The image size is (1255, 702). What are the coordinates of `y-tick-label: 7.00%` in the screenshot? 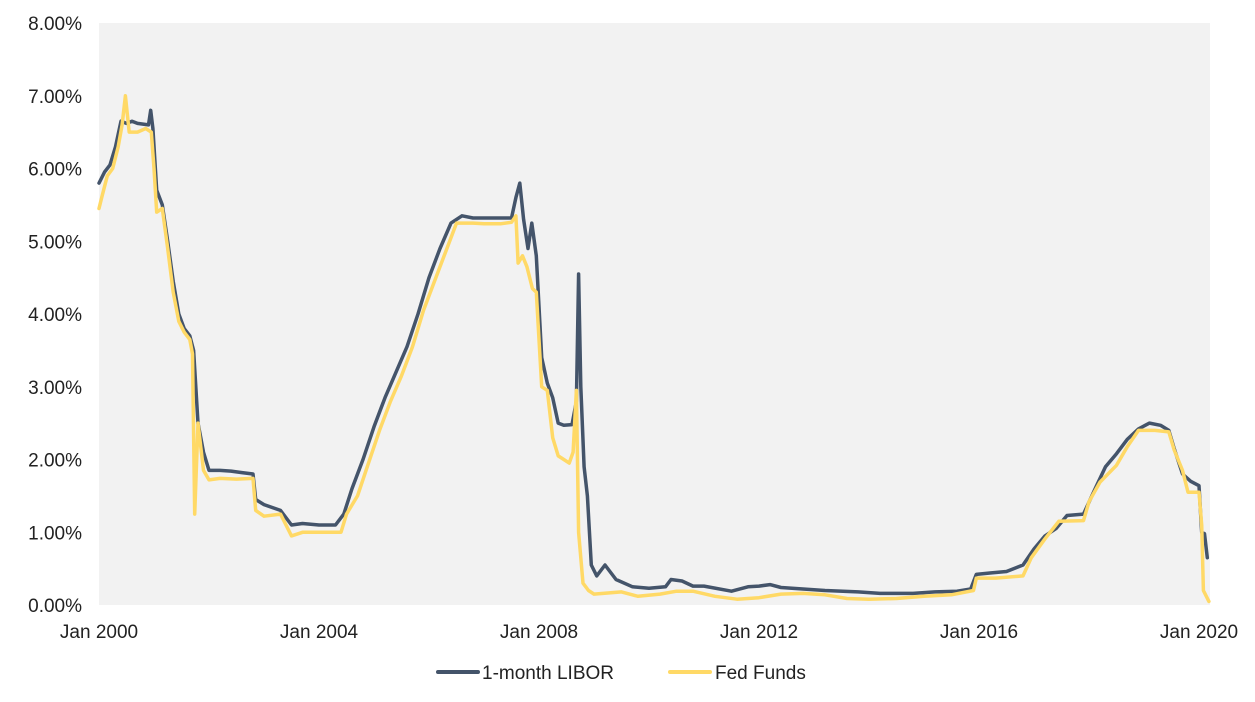 It's located at (55, 97).